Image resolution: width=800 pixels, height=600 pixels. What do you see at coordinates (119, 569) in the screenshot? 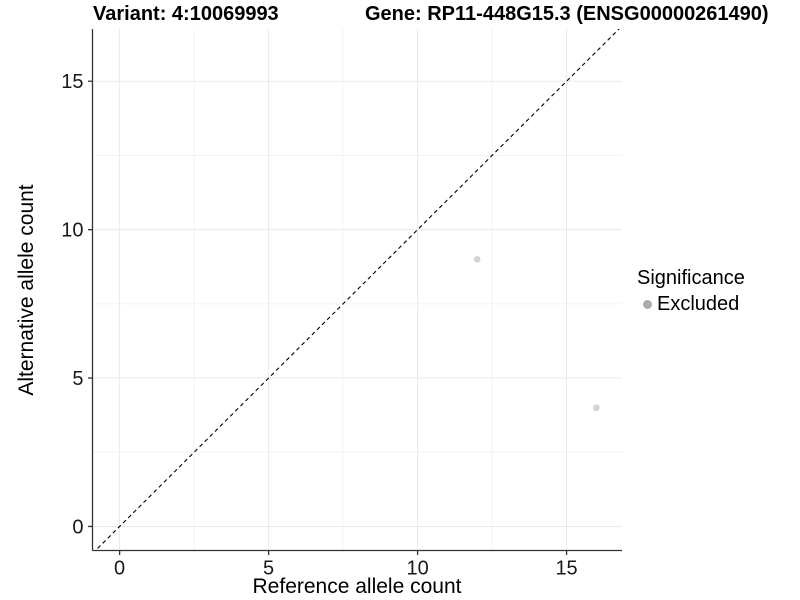
I see `x-tick-label: 0` at bounding box center [119, 569].